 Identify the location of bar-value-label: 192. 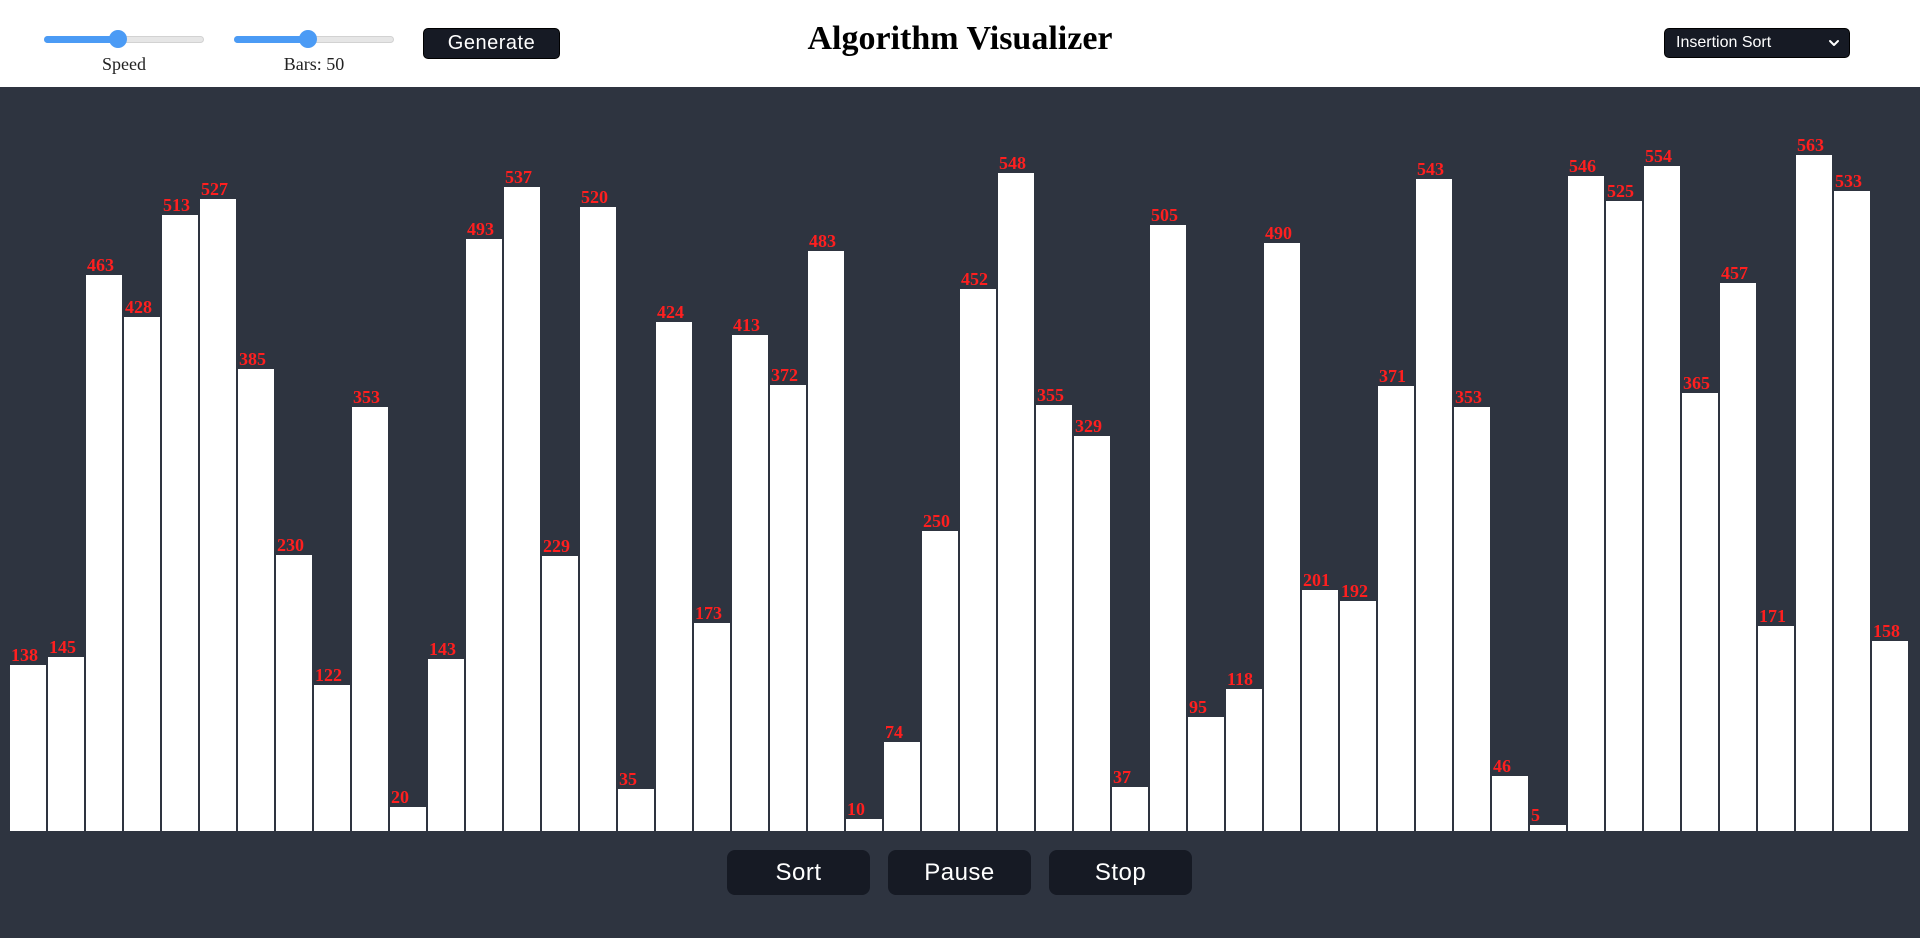
(1354, 591).